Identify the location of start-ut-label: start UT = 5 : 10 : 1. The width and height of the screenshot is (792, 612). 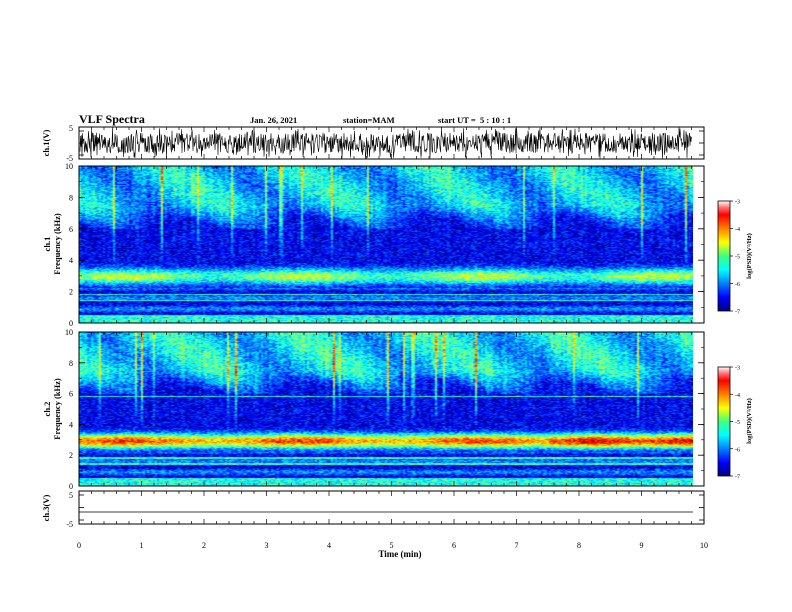
(474, 120).